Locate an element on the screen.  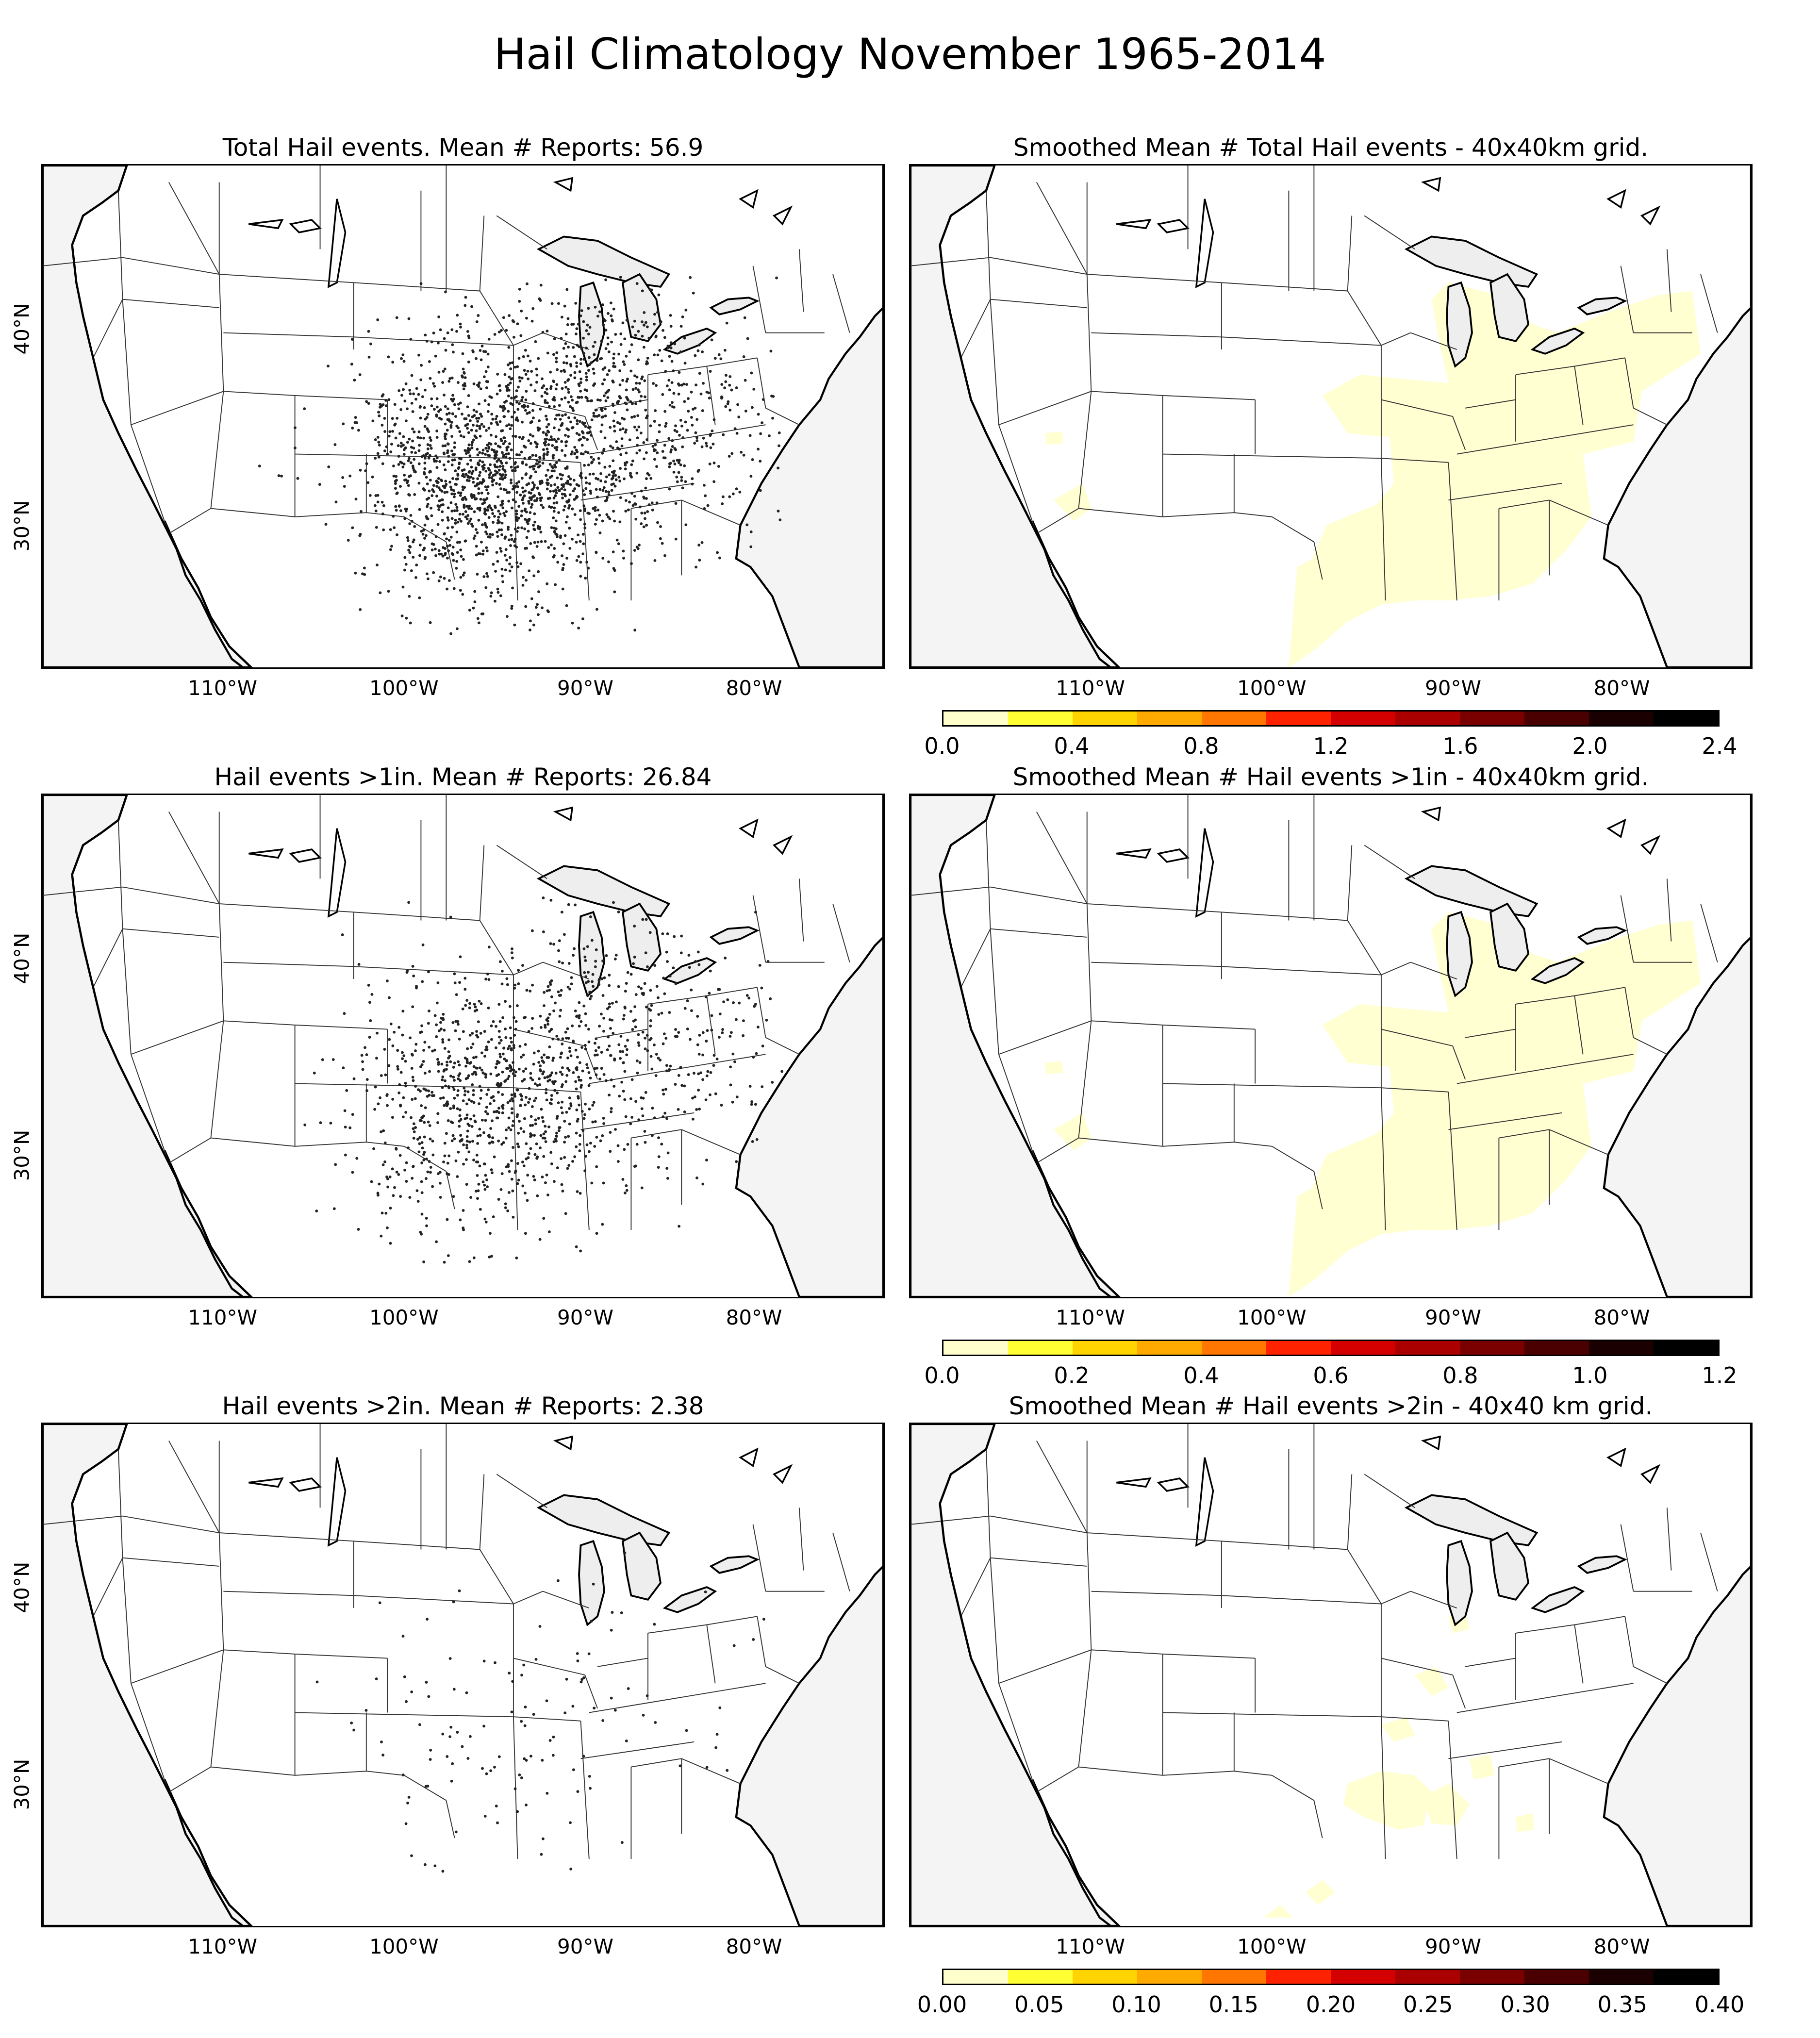
colorbar-tick-label: 0.6 is located at coordinates (1331, 1375).